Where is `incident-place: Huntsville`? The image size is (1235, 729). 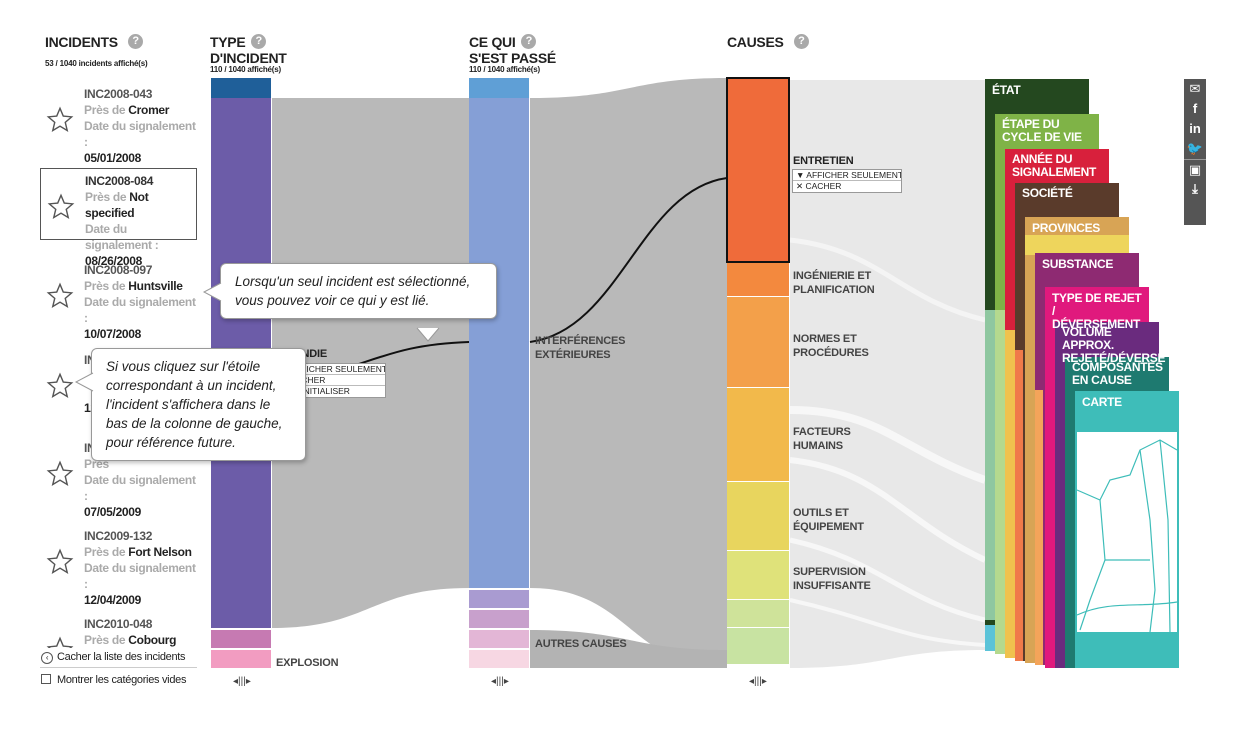
incident-place: Huntsville is located at coordinates (155, 286).